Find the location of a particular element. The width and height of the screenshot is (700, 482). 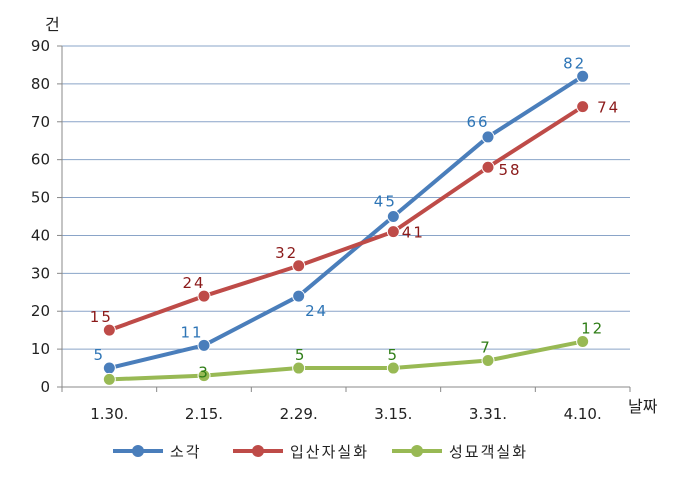

y-tick-label: 50 is located at coordinates (40, 198).